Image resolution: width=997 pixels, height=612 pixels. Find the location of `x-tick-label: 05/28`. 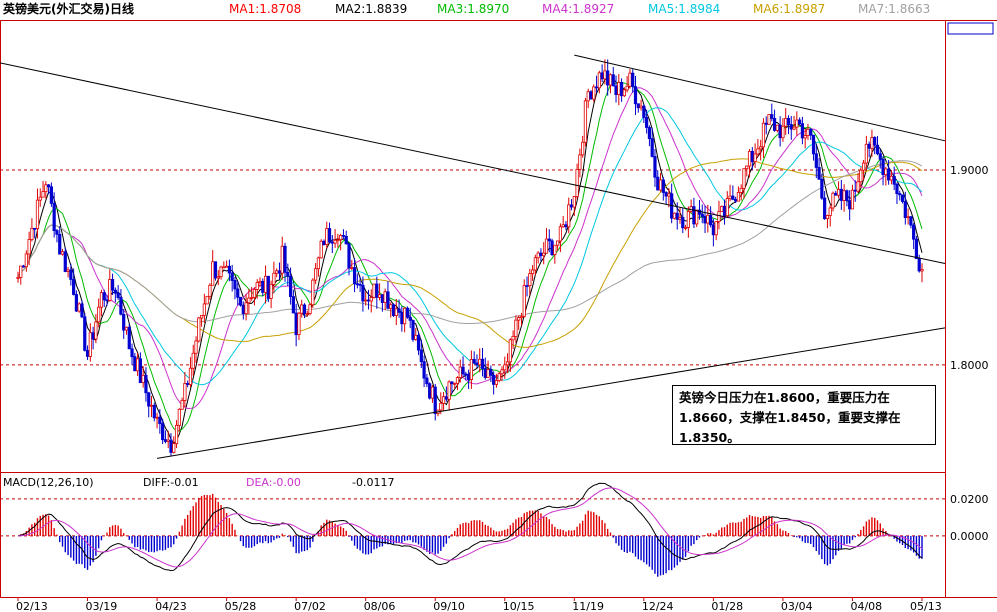

x-tick-label: 05/28 is located at coordinates (241, 606).